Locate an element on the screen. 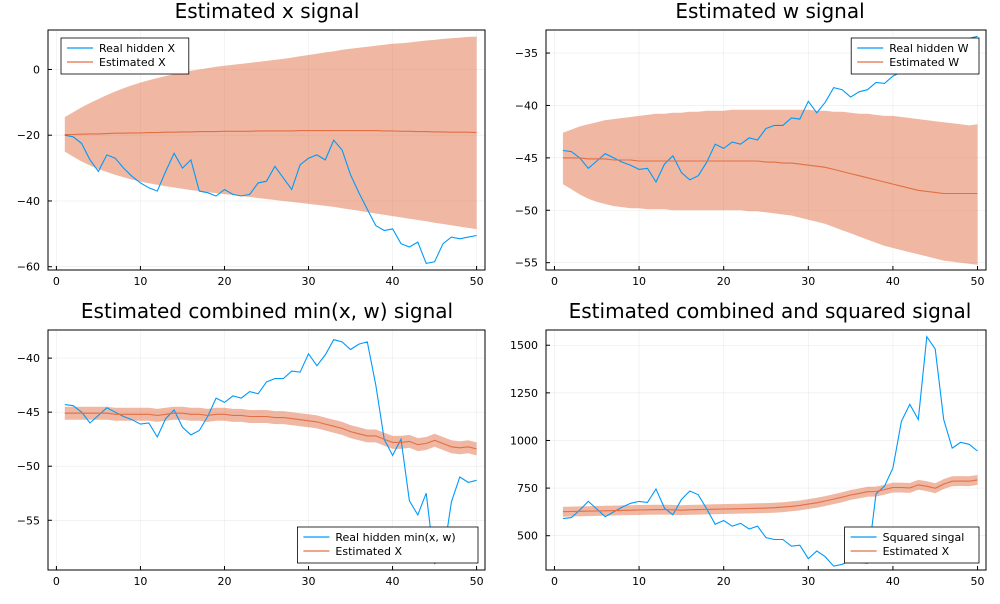 The width and height of the screenshot is (1000, 604). chart-title: Estimated combined and squared signal is located at coordinates (770, 311).